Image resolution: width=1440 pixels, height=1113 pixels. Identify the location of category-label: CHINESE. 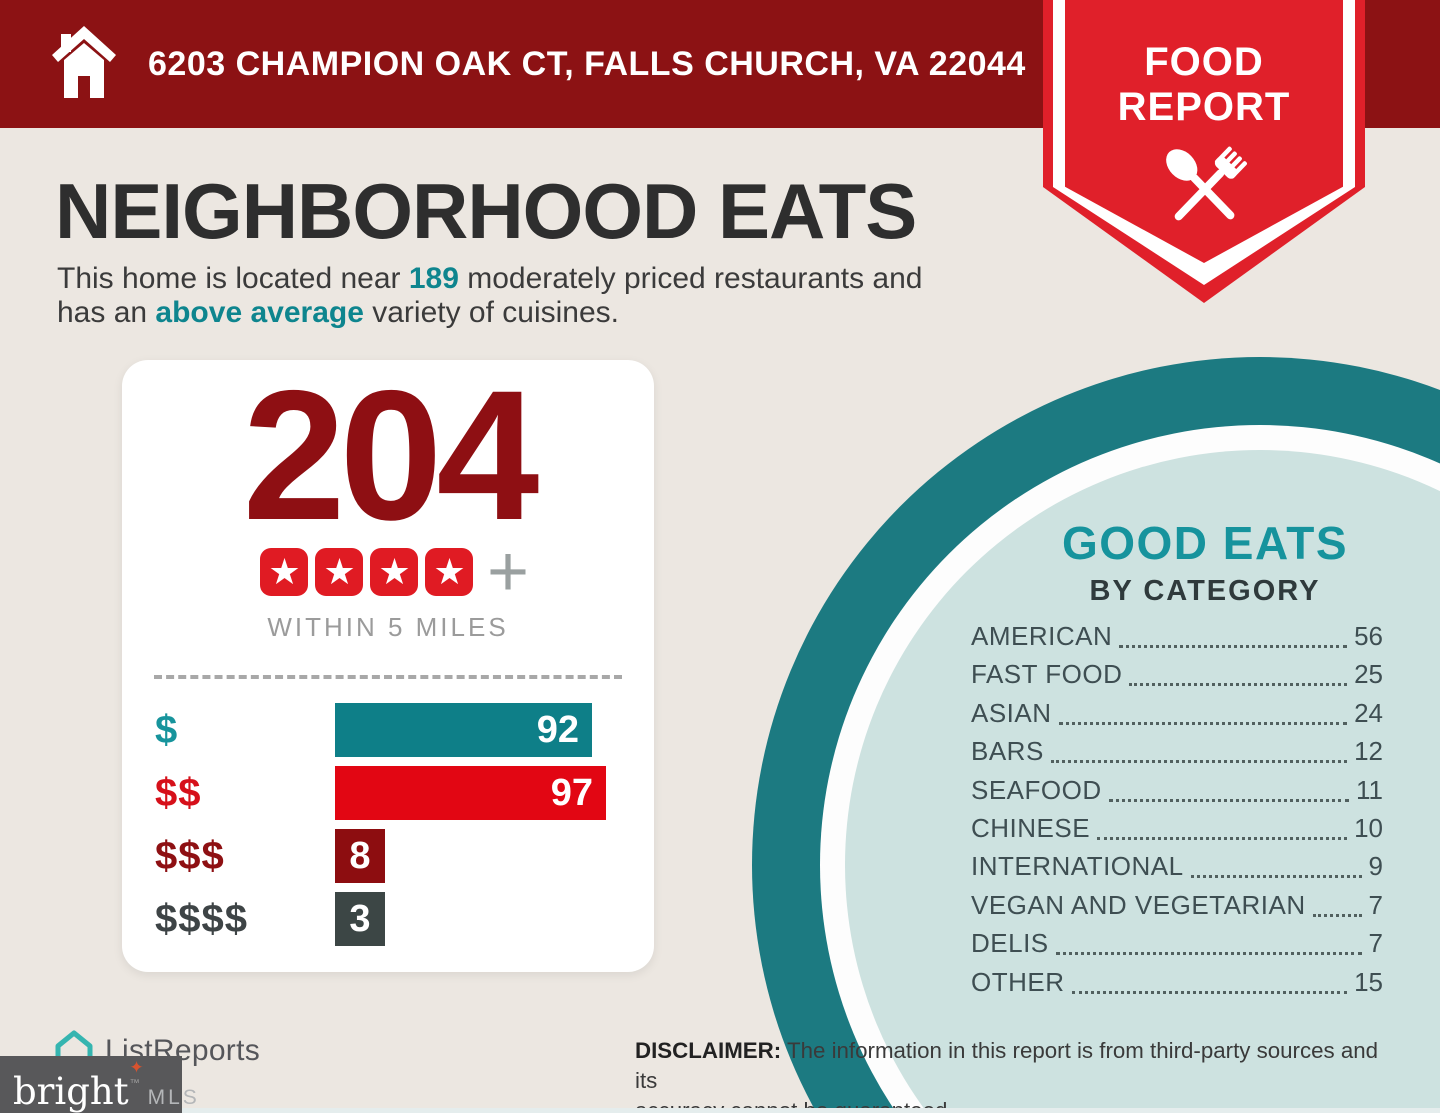
(1031, 827).